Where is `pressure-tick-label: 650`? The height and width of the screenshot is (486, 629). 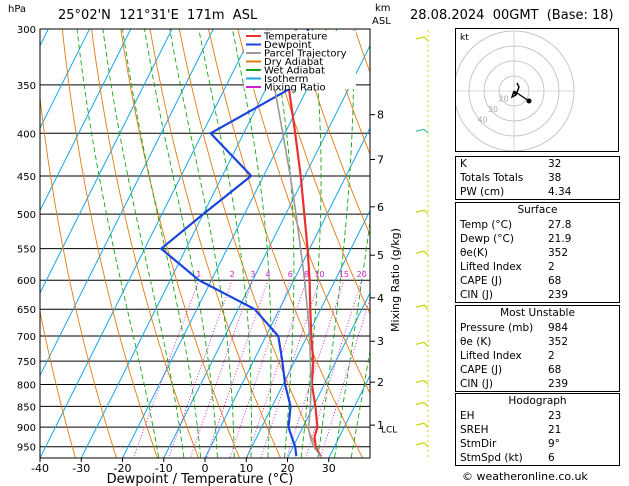 pressure-tick-label: 650 is located at coordinates (26, 310).